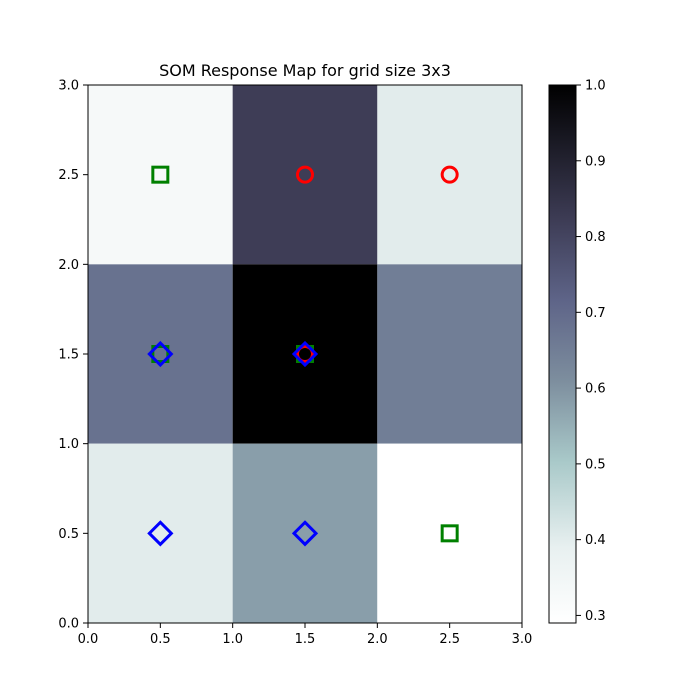 This screenshot has height=700, width=700. What do you see at coordinates (595, 86) in the screenshot?
I see `colorbar-tick-label: 1.0` at bounding box center [595, 86].